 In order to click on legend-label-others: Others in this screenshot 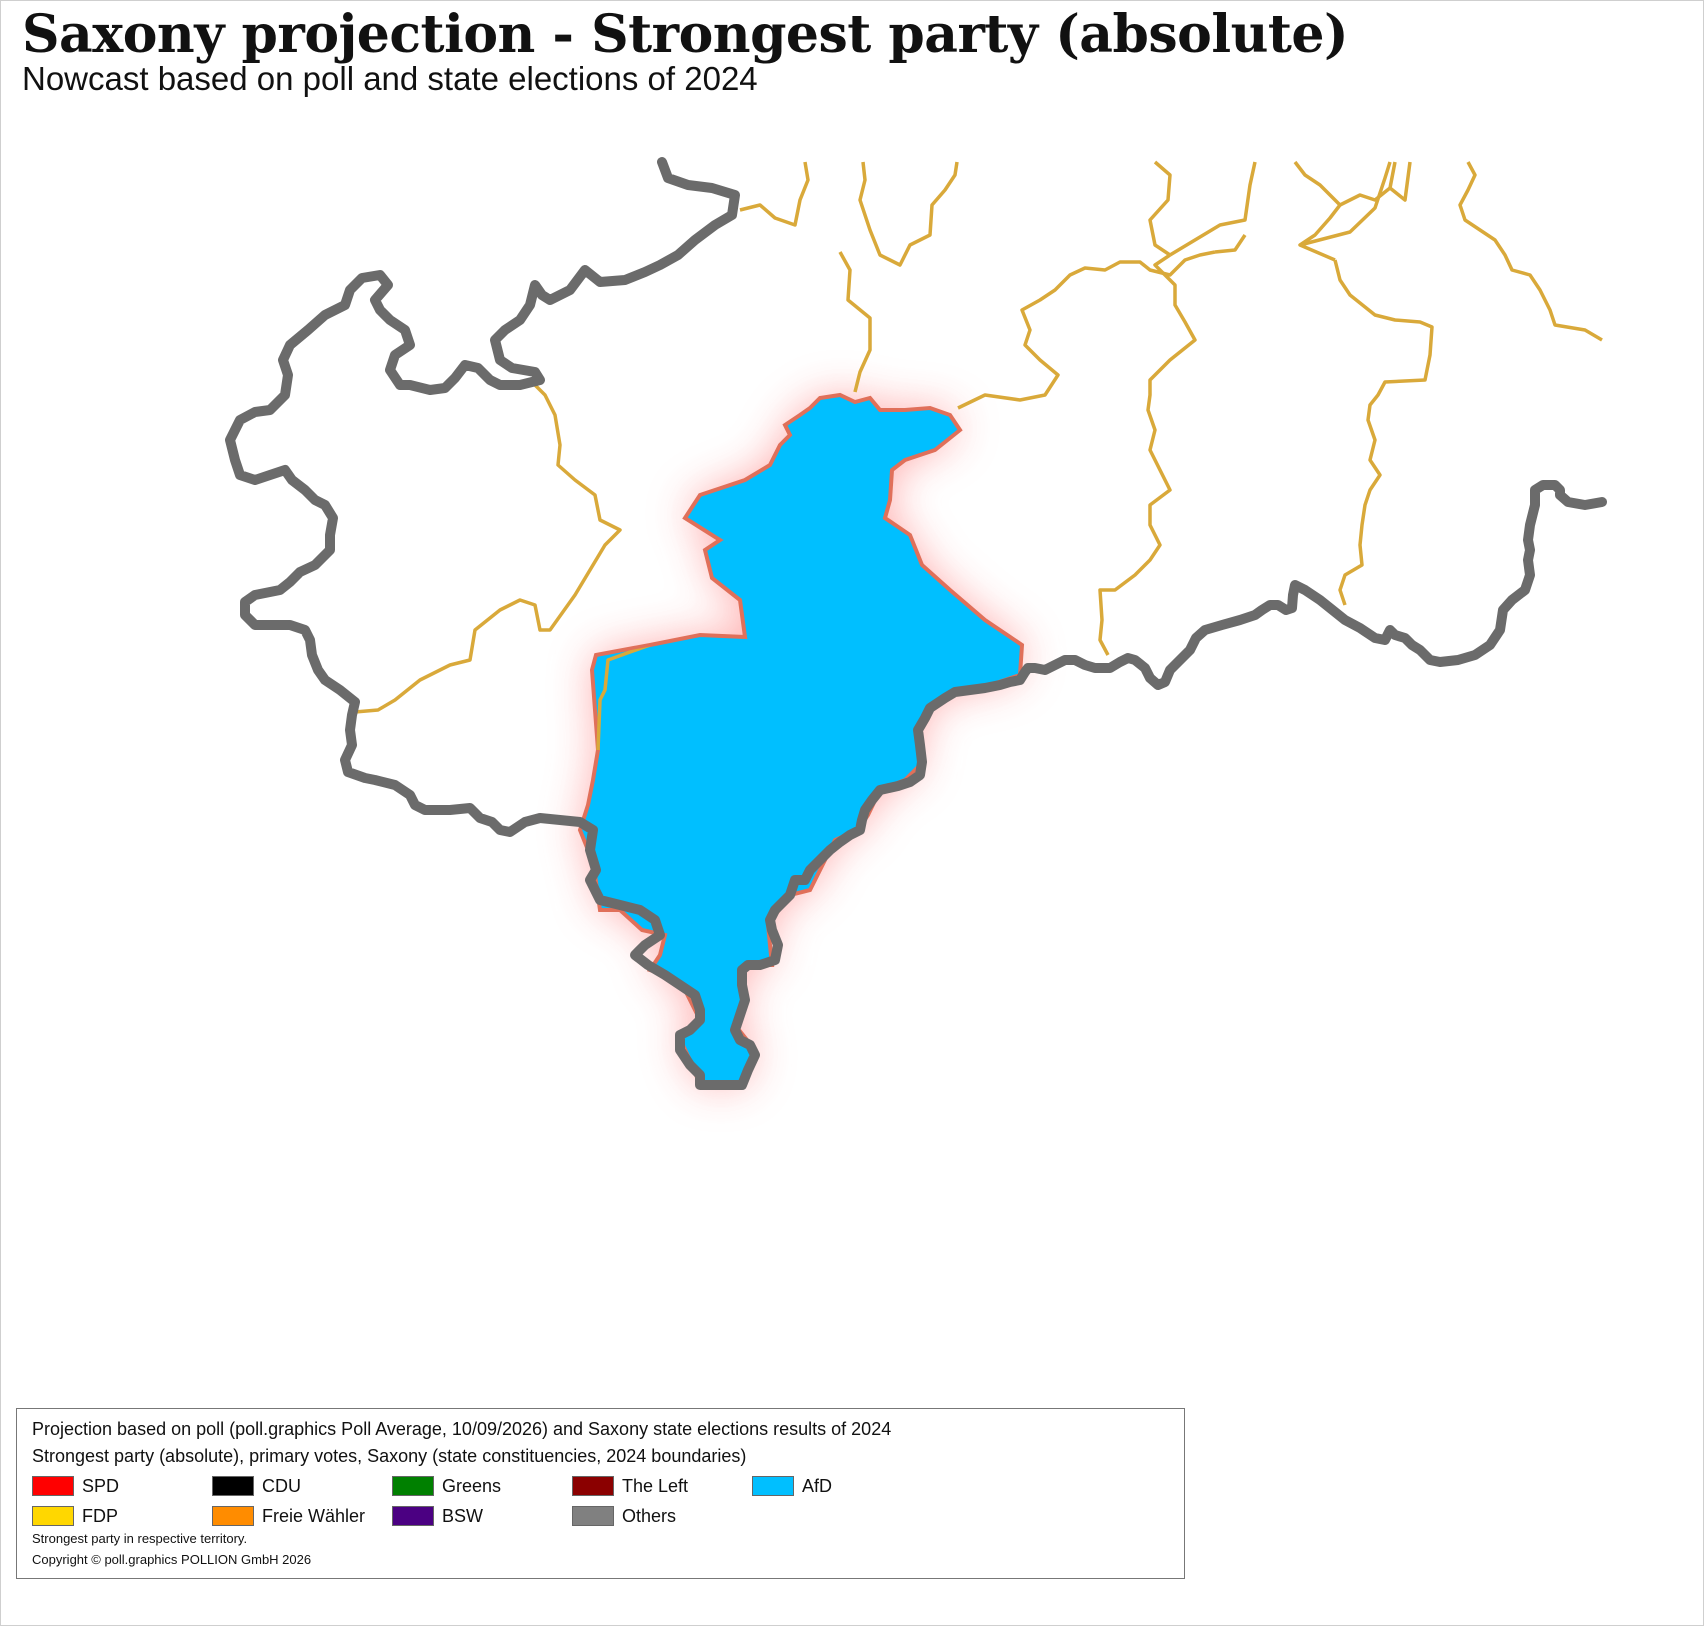, I will do `click(649, 1515)`.